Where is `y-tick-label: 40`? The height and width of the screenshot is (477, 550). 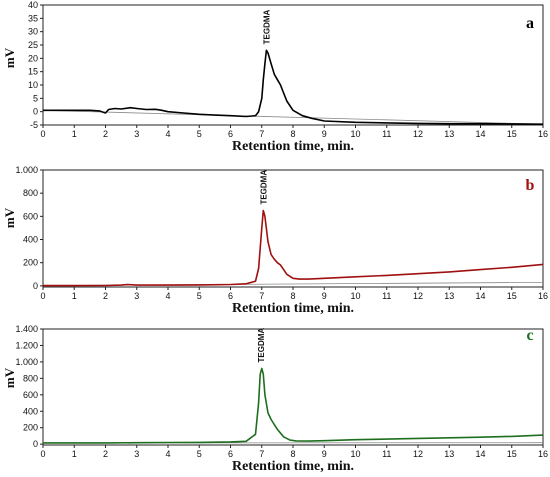
y-tick-label: 40 is located at coordinates (33, 5).